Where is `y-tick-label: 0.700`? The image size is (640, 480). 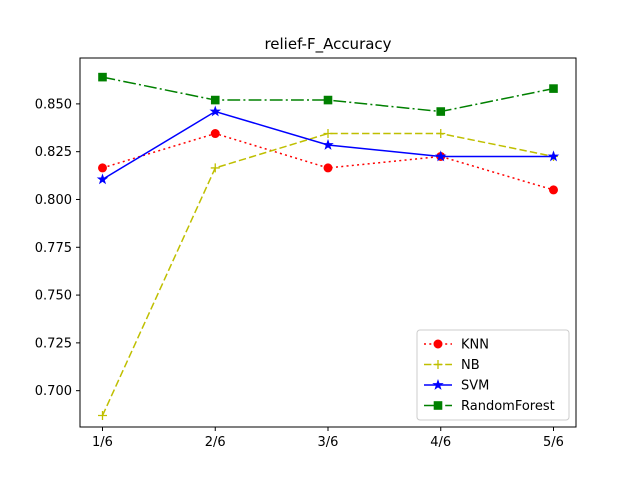
y-tick-label: 0.700 is located at coordinates (53, 391).